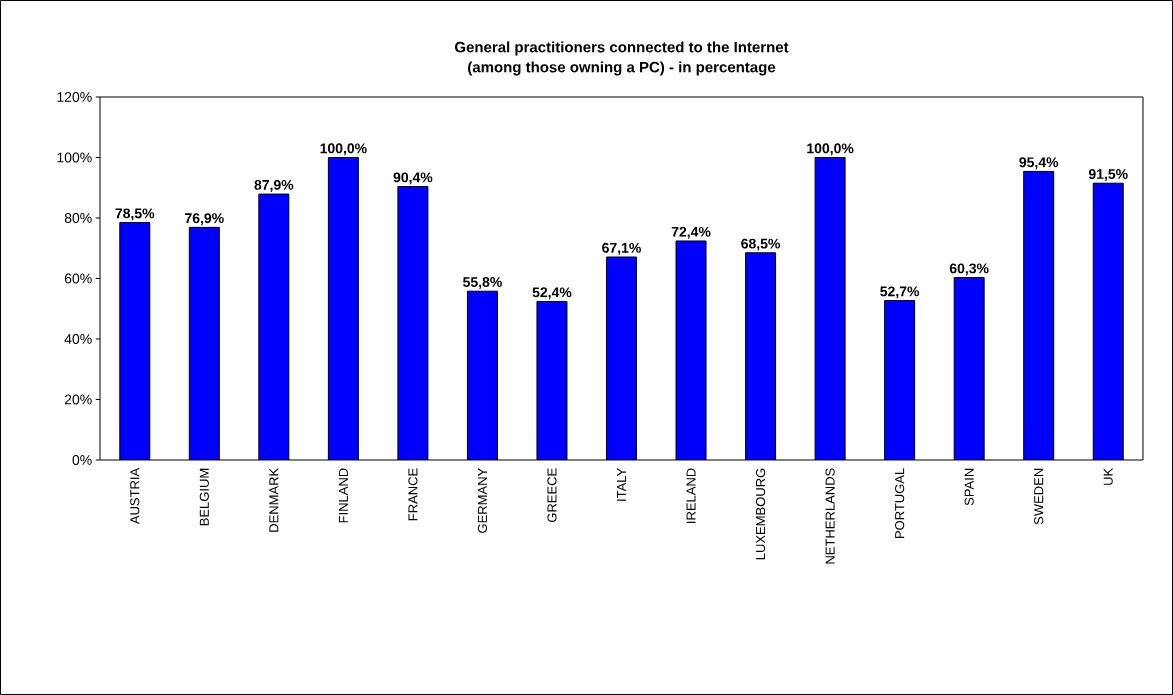  I want to click on y-tick-label: 0%, so click(82, 460).